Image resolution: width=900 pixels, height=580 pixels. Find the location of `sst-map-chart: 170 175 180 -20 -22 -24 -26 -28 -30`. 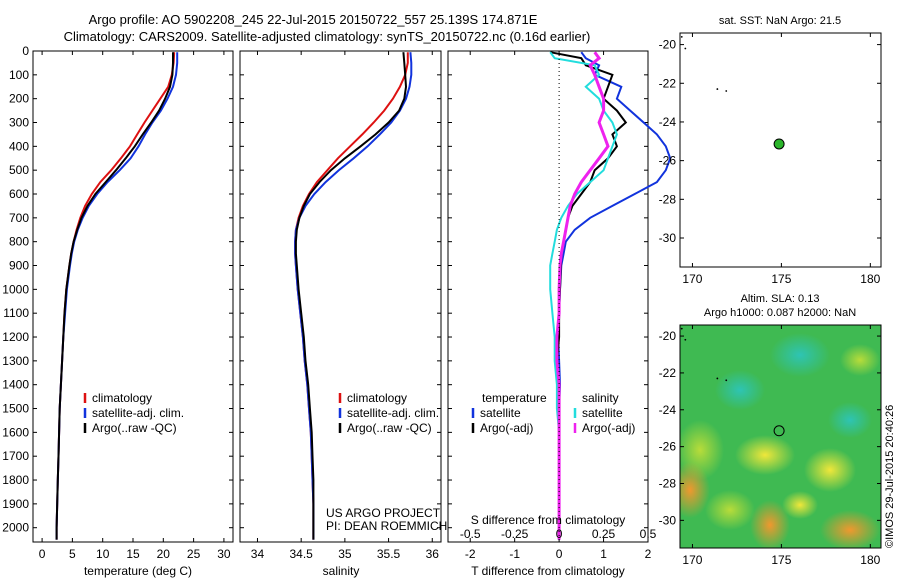

sst-map-chart: 170 175 180 -20 -22 -24 -26 -28 -30 is located at coordinates (770, 159).